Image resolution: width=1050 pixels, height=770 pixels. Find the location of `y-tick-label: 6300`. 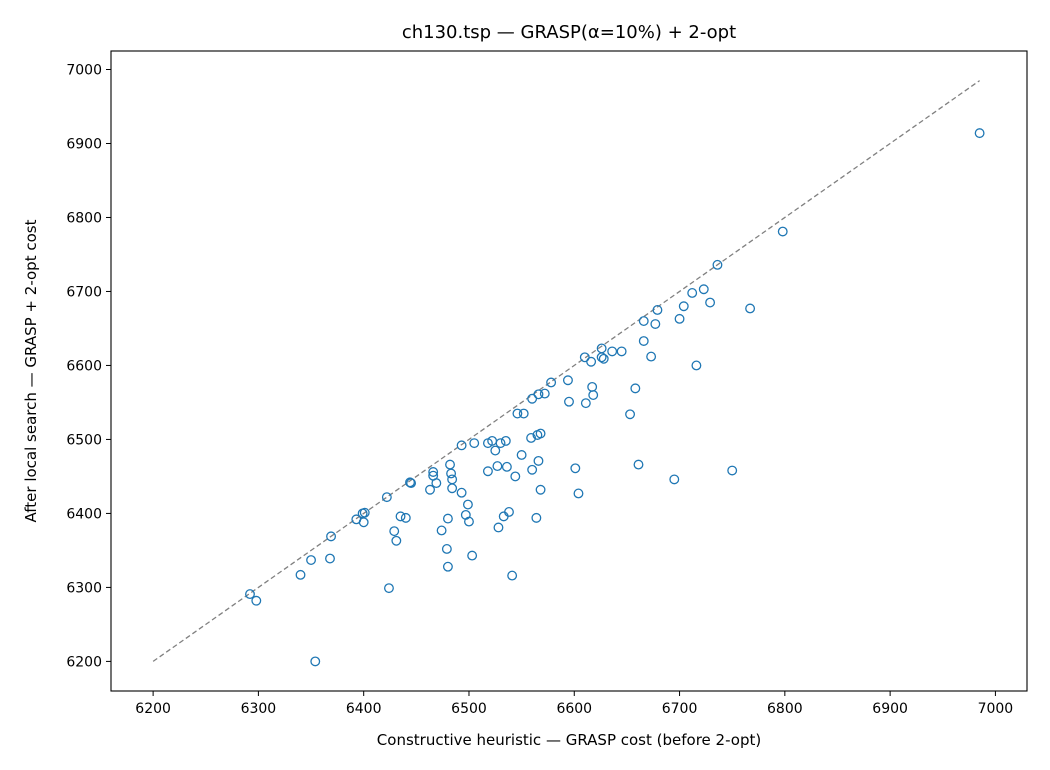

y-tick-label: 6300 is located at coordinates (84, 588).